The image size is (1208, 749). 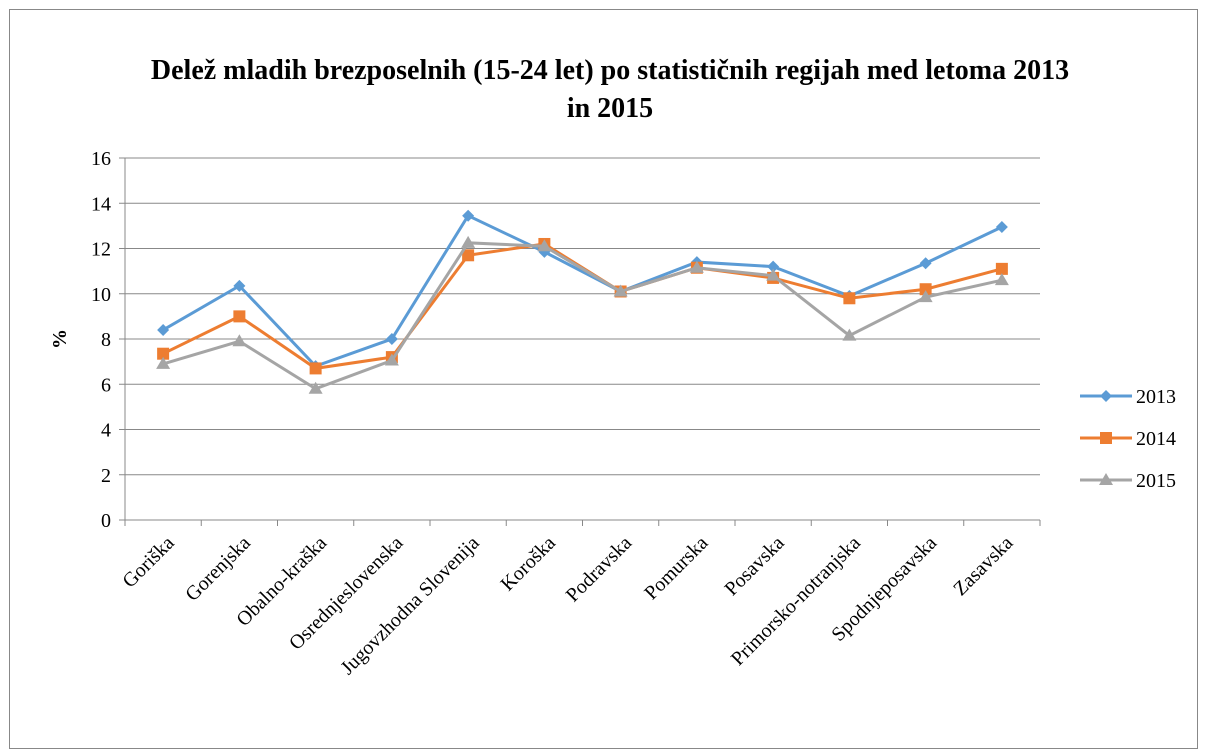 What do you see at coordinates (106, 431) in the screenshot?
I see `y-tick-label: 4` at bounding box center [106, 431].